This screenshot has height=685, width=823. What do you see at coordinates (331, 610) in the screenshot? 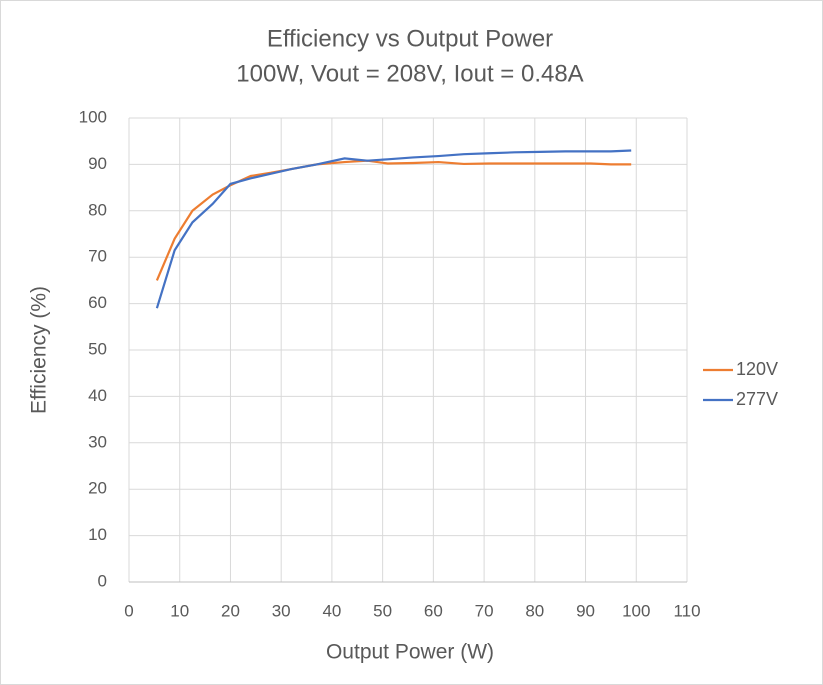
I see `x-tick-label: 40` at bounding box center [331, 610].